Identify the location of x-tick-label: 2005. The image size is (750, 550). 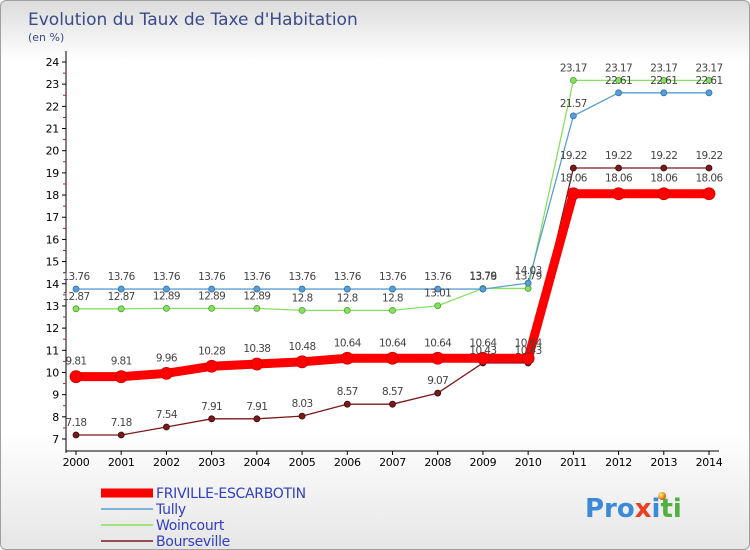
(302, 462).